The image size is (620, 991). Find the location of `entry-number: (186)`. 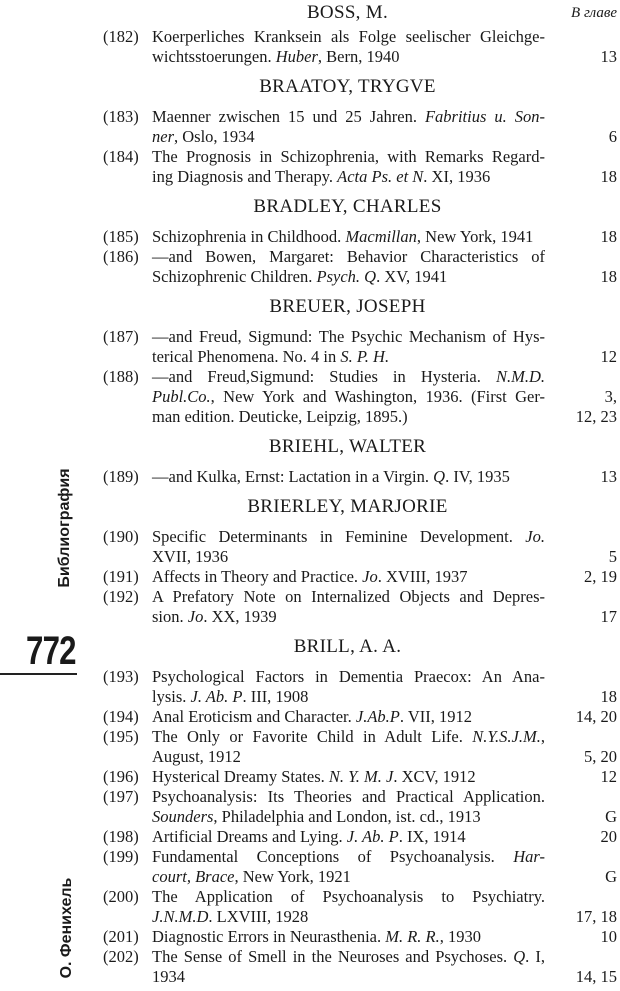

entry-number: (186) is located at coordinates (121, 256).